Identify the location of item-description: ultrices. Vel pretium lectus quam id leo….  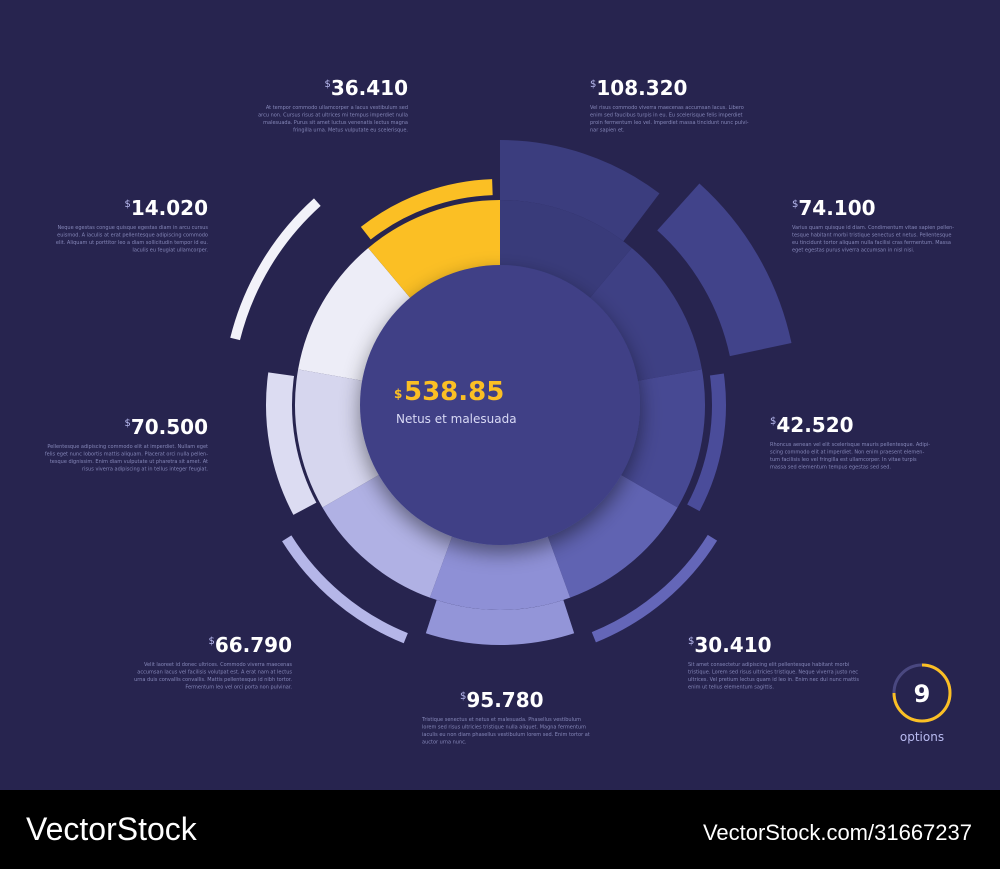
(773, 680).